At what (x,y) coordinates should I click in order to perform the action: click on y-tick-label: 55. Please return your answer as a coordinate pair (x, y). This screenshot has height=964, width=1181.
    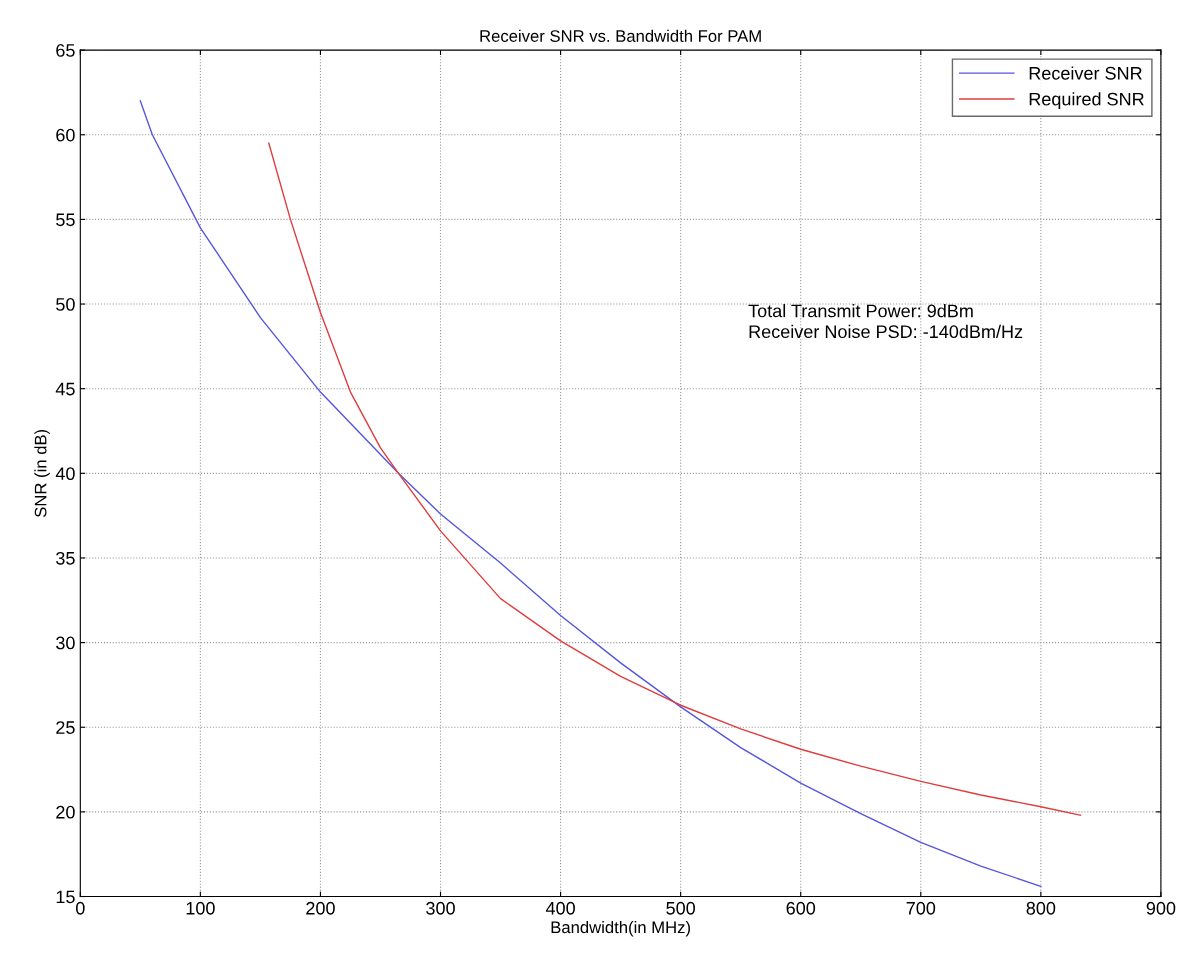
    Looking at the image, I should click on (65, 220).